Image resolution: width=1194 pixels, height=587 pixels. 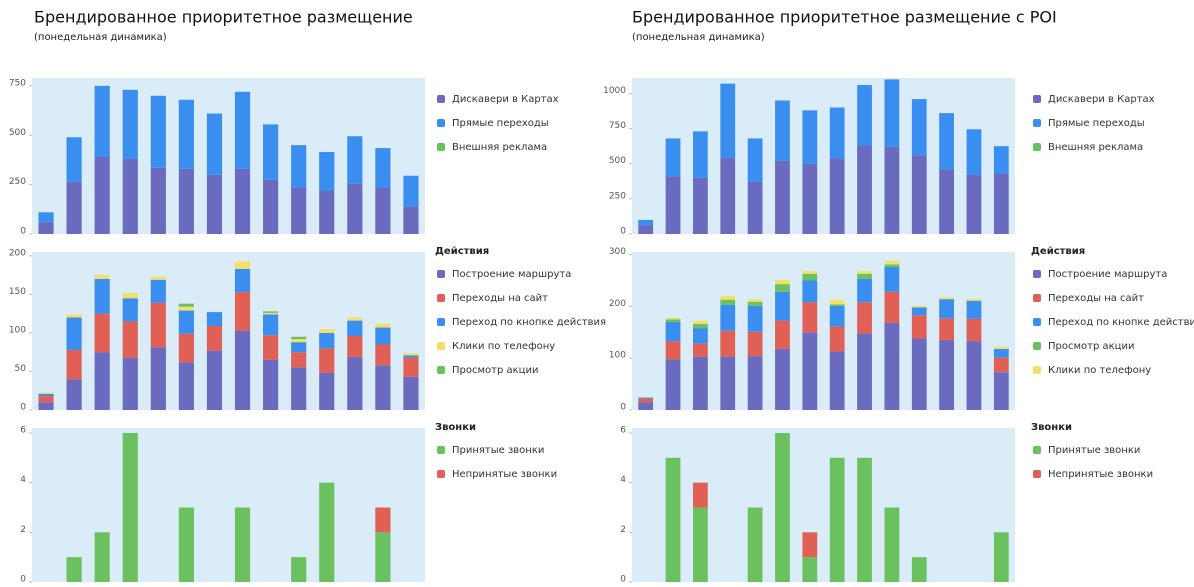 What do you see at coordinates (455, 427) in the screenshot?
I see `legend-title: Звонки` at bounding box center [455, 427].